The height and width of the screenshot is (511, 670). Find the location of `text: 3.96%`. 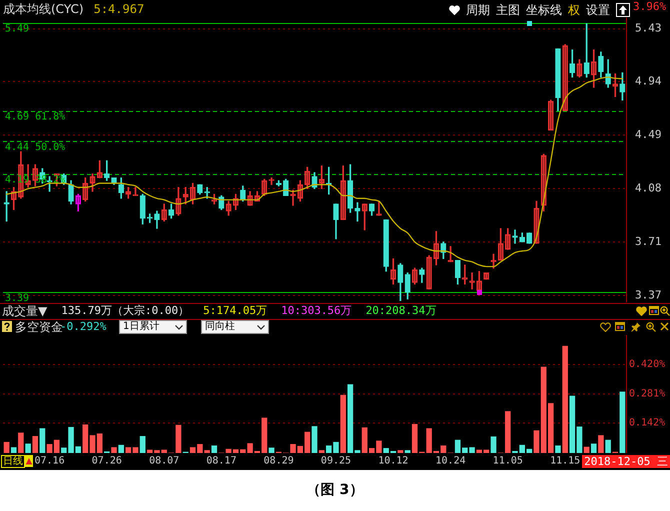

text: 3.96% is located at coordinates (649, 6).